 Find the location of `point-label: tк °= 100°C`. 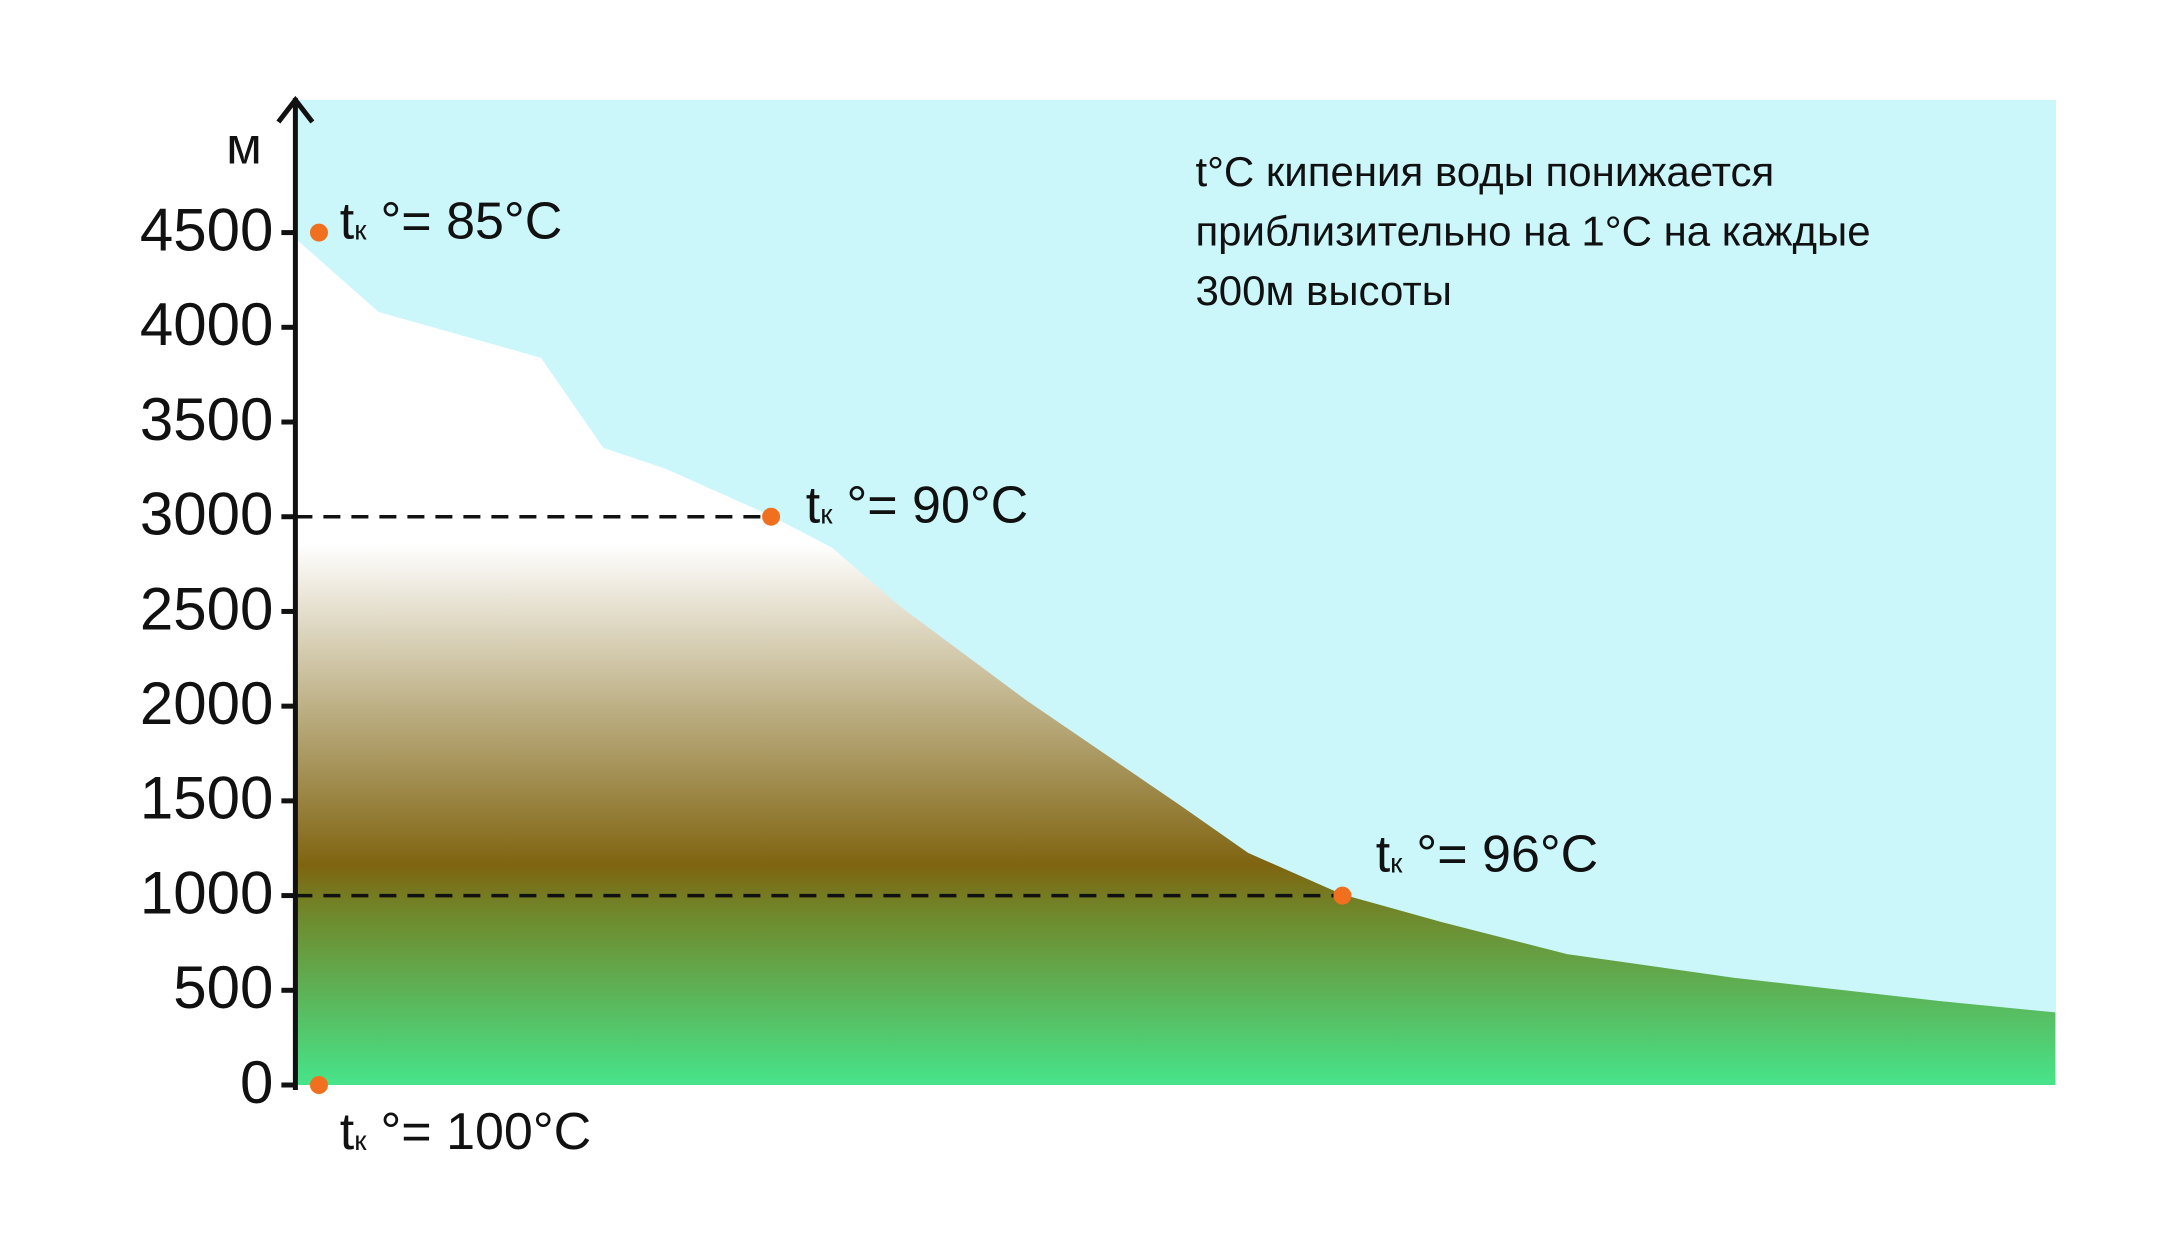

point-label: tк °= 100°C is located at coordinates (465, 1132).